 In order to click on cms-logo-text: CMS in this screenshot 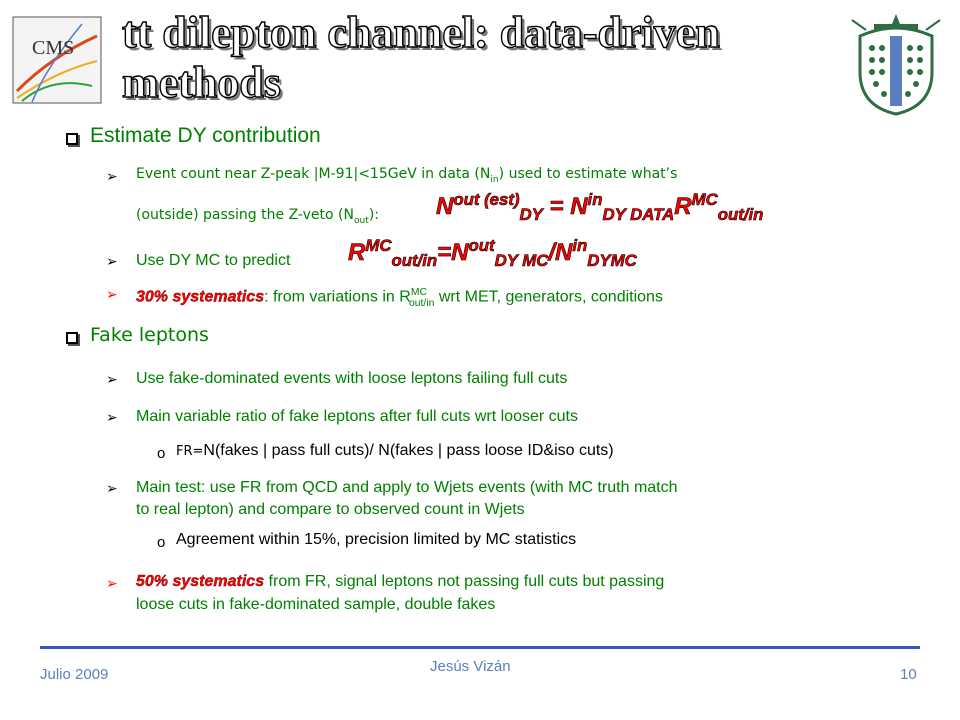, I will do `click(53, 48)`.